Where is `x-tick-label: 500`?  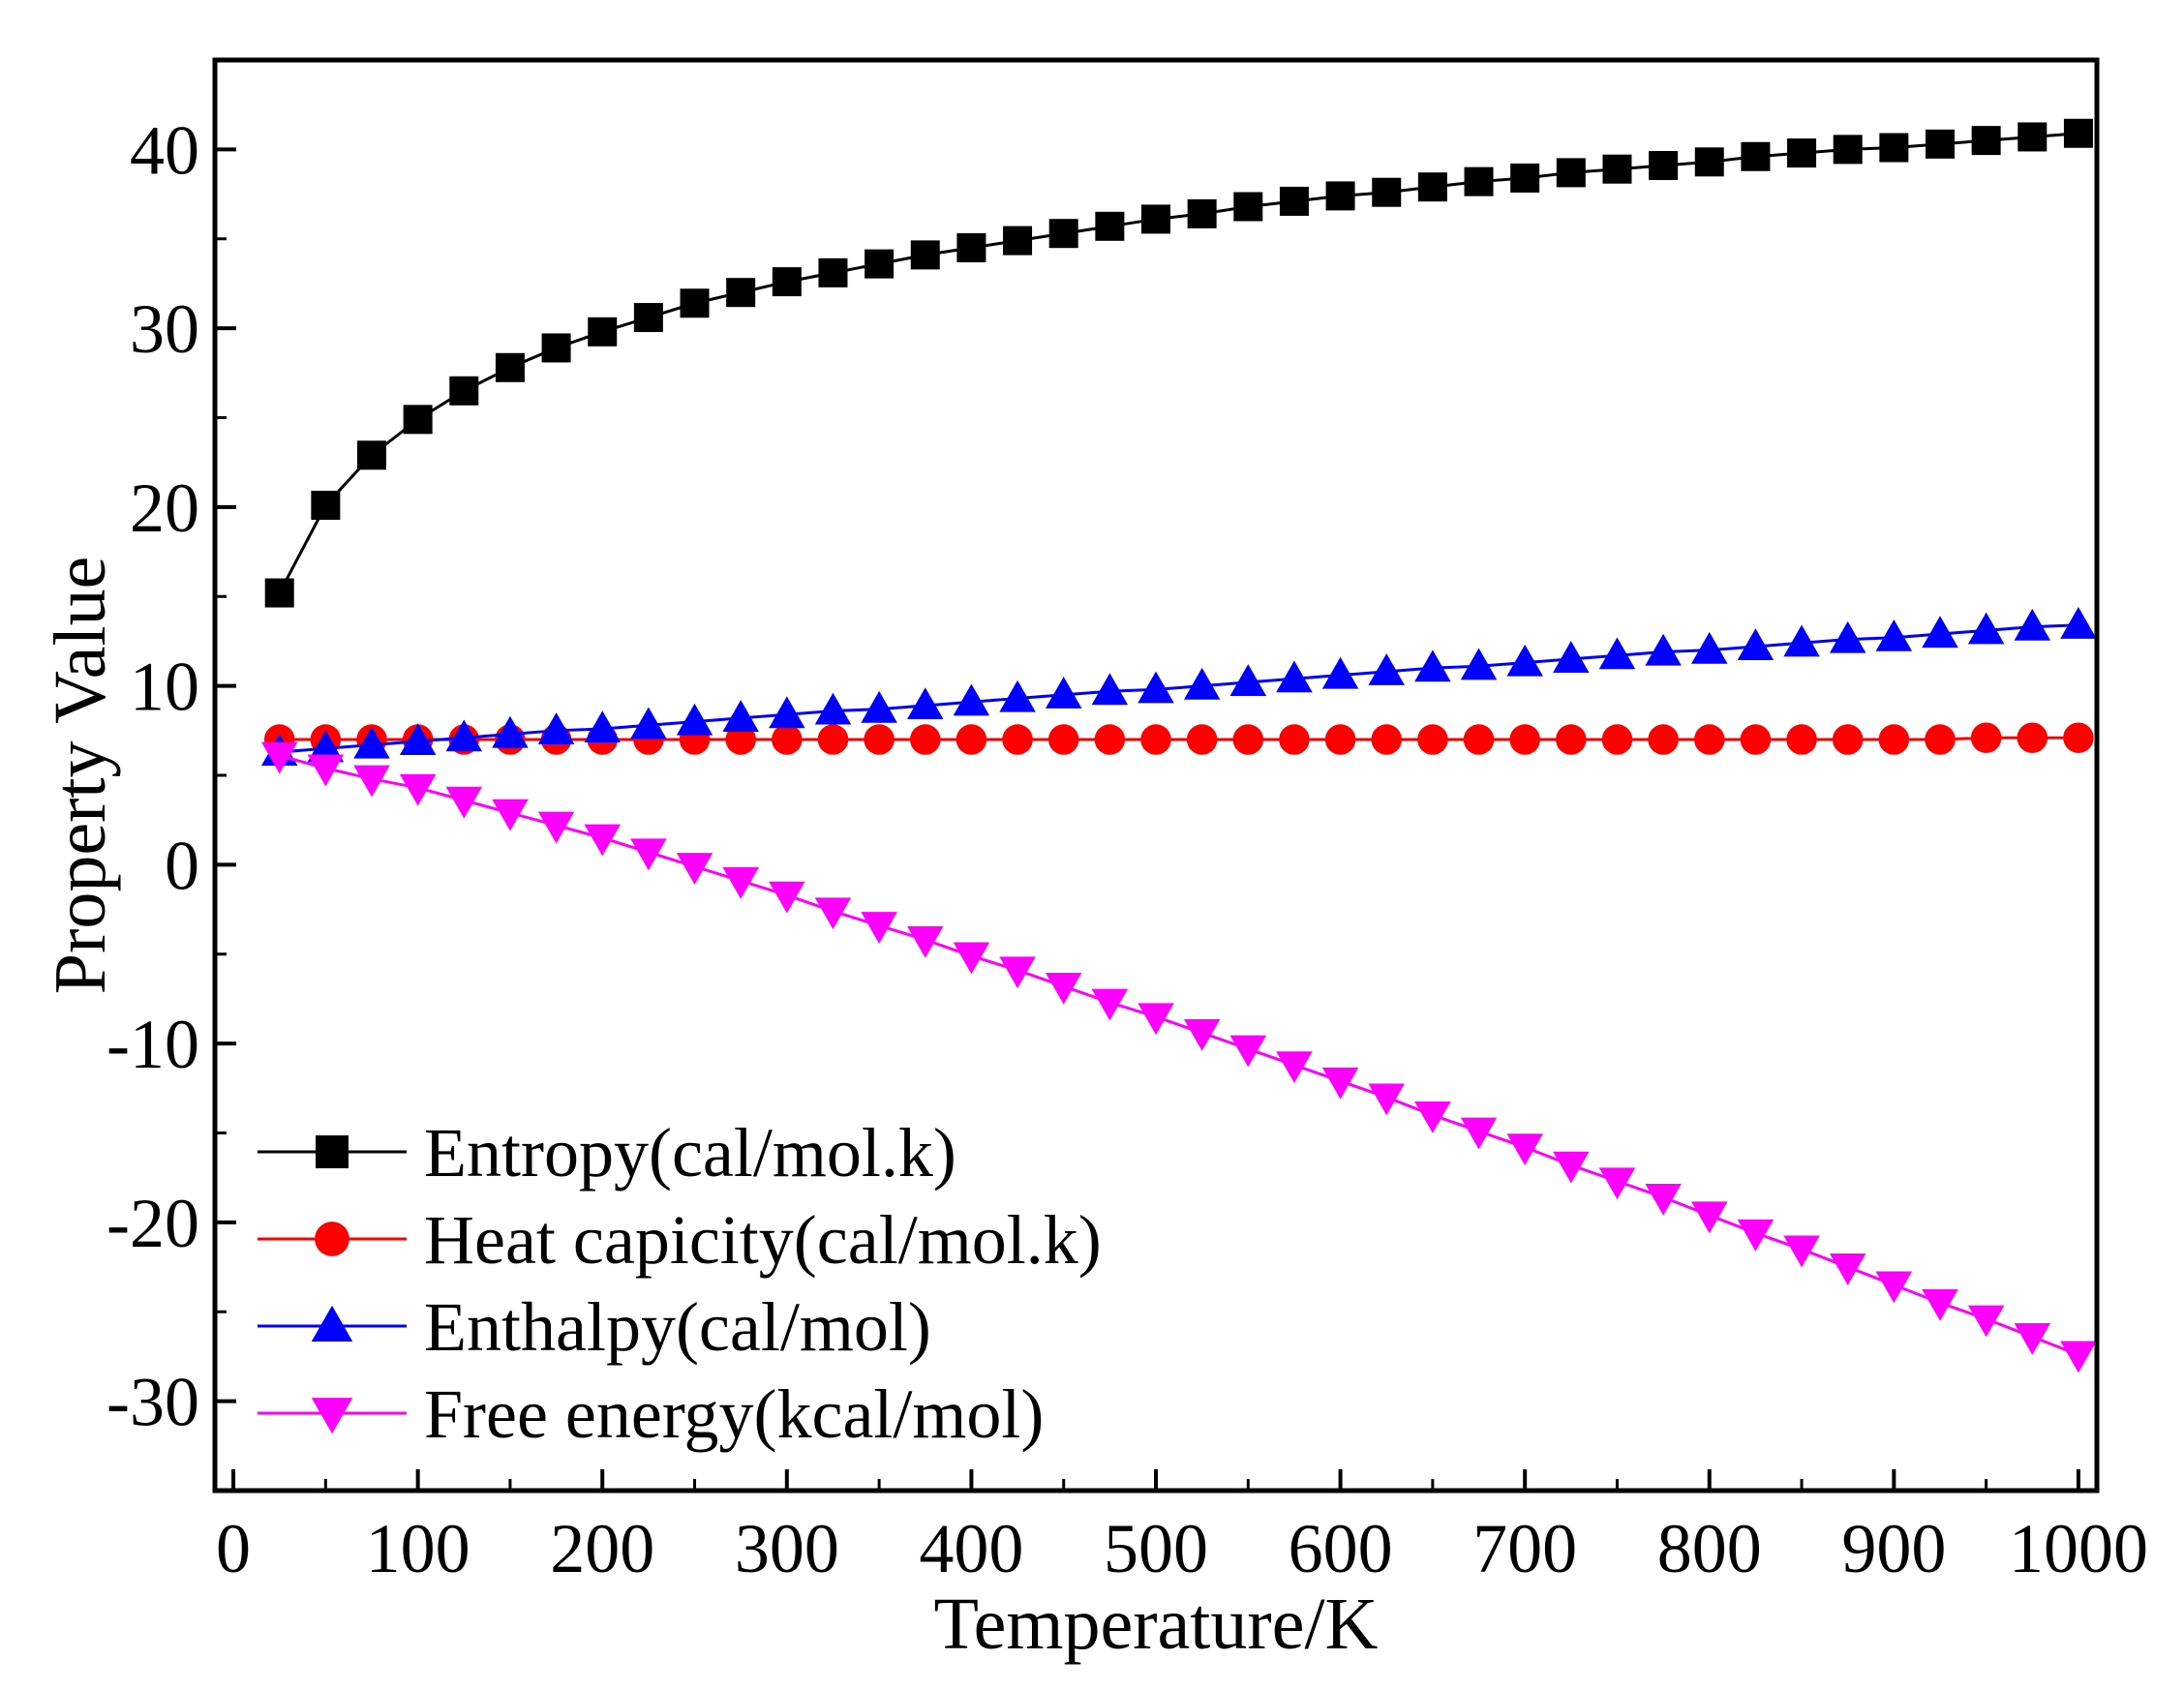
x-tick-label: 500 is located at coordinates (1156, 1549).